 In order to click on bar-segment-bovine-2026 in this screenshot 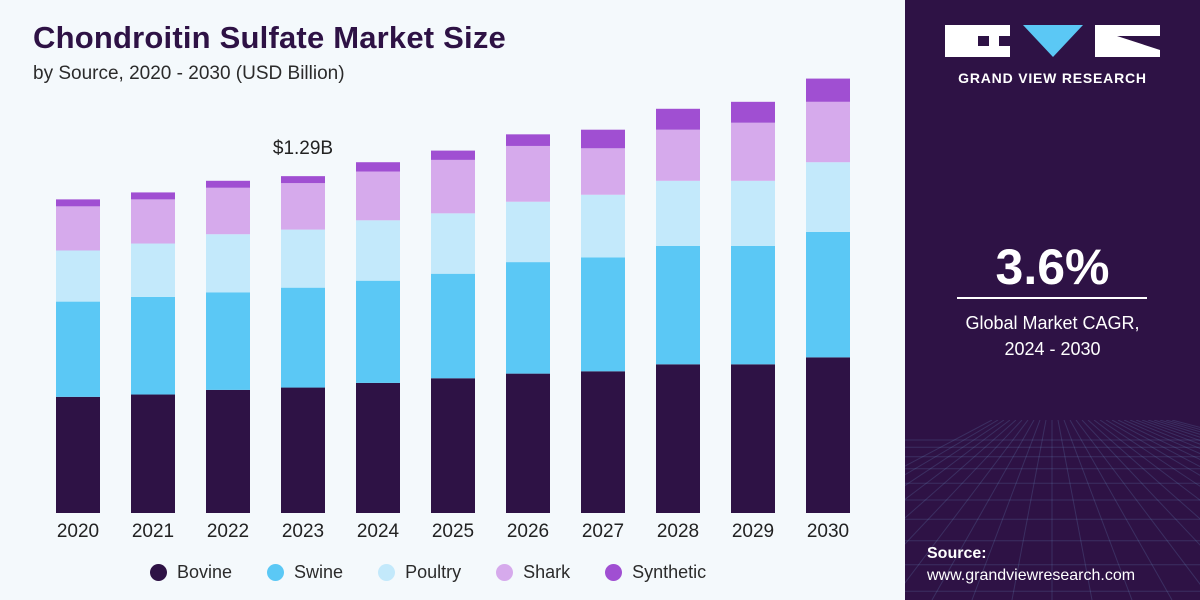, I will do `click(528, 443)`.